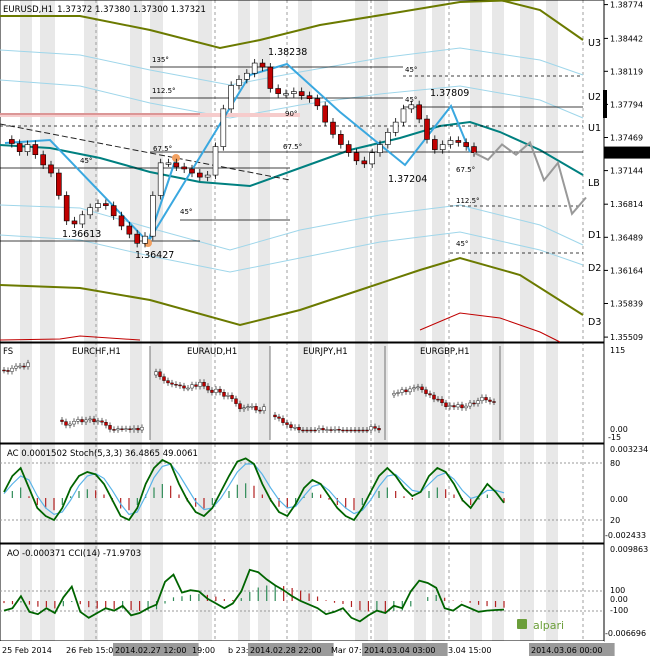  Describe the element at coordinates (131, 10) in the screenshot. I see `ohlc-values: 1.37372 1.37380 1.37300 1.37321` at that location.